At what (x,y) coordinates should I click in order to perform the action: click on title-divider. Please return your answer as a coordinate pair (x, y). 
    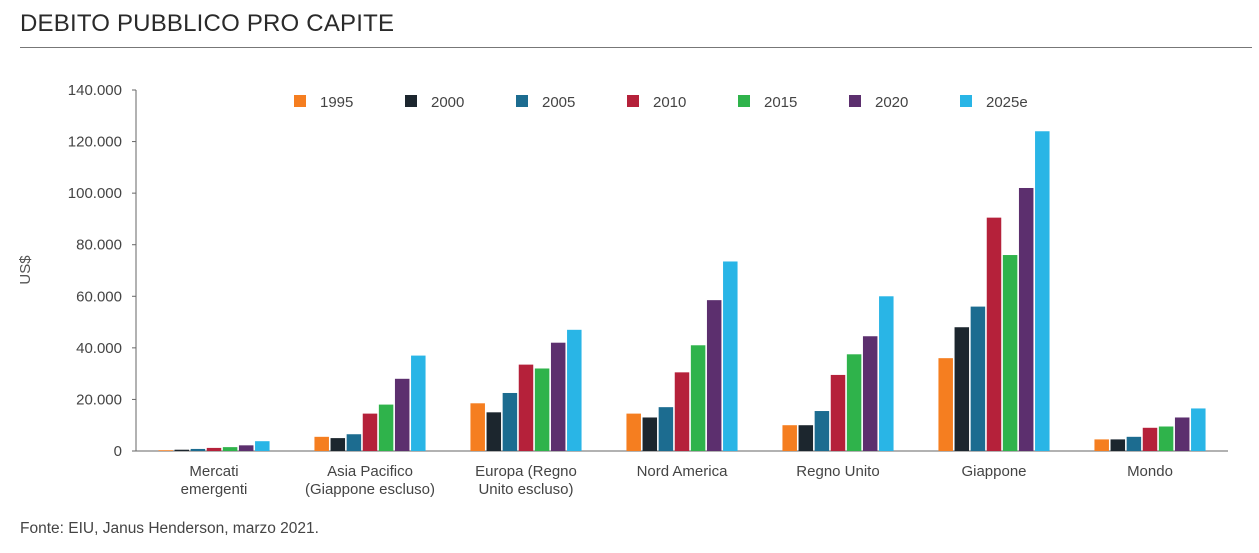
    Looking at the image, I should click on (636, 47).